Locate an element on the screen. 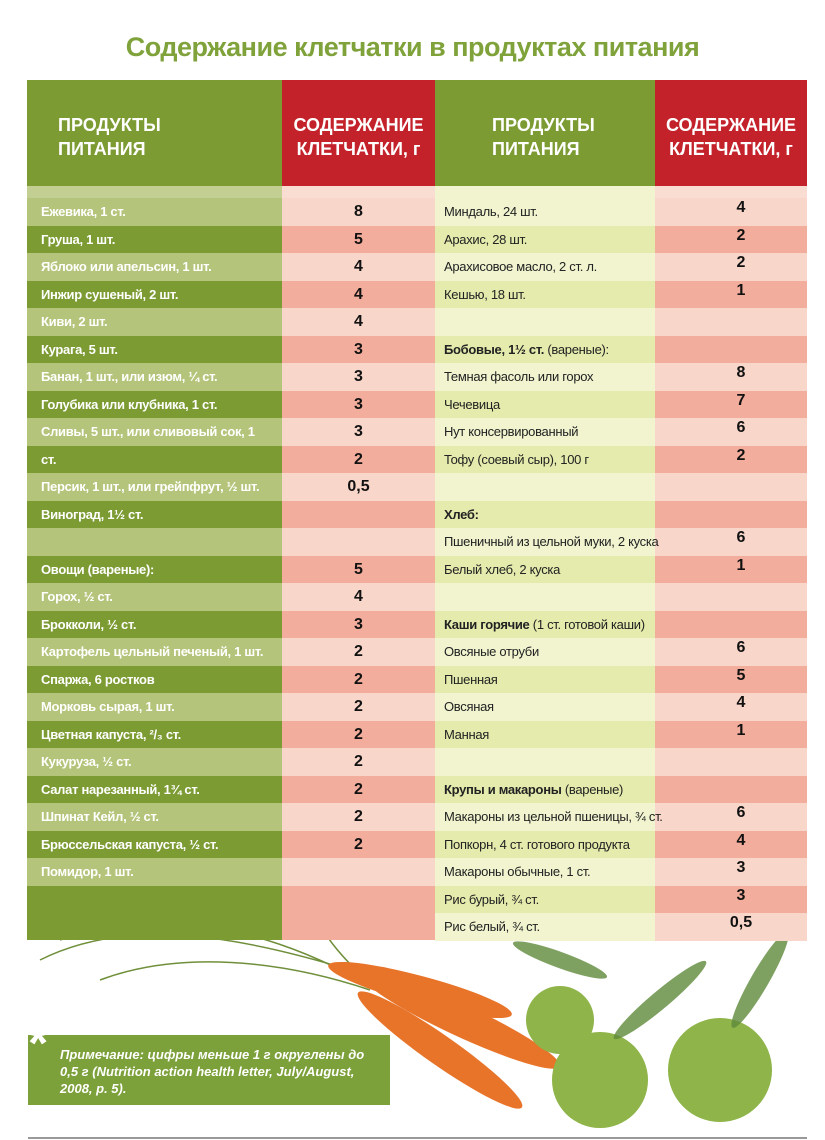 Image resolution: width=825 pixels, height=1140 pixels. fiber-value: 5 is located at coordinates (358, 569).